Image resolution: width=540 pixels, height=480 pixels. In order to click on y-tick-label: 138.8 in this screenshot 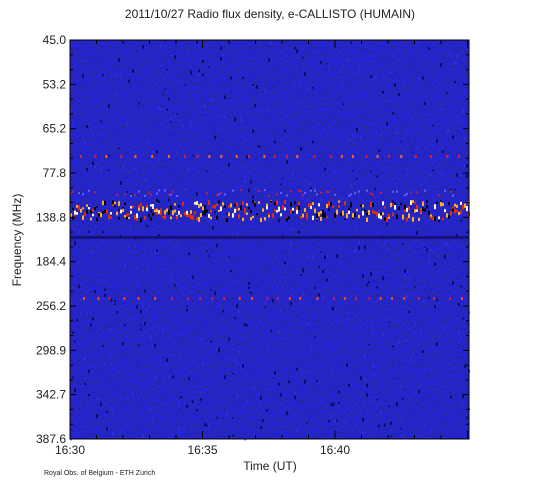, I will do `click(51, 217)`.